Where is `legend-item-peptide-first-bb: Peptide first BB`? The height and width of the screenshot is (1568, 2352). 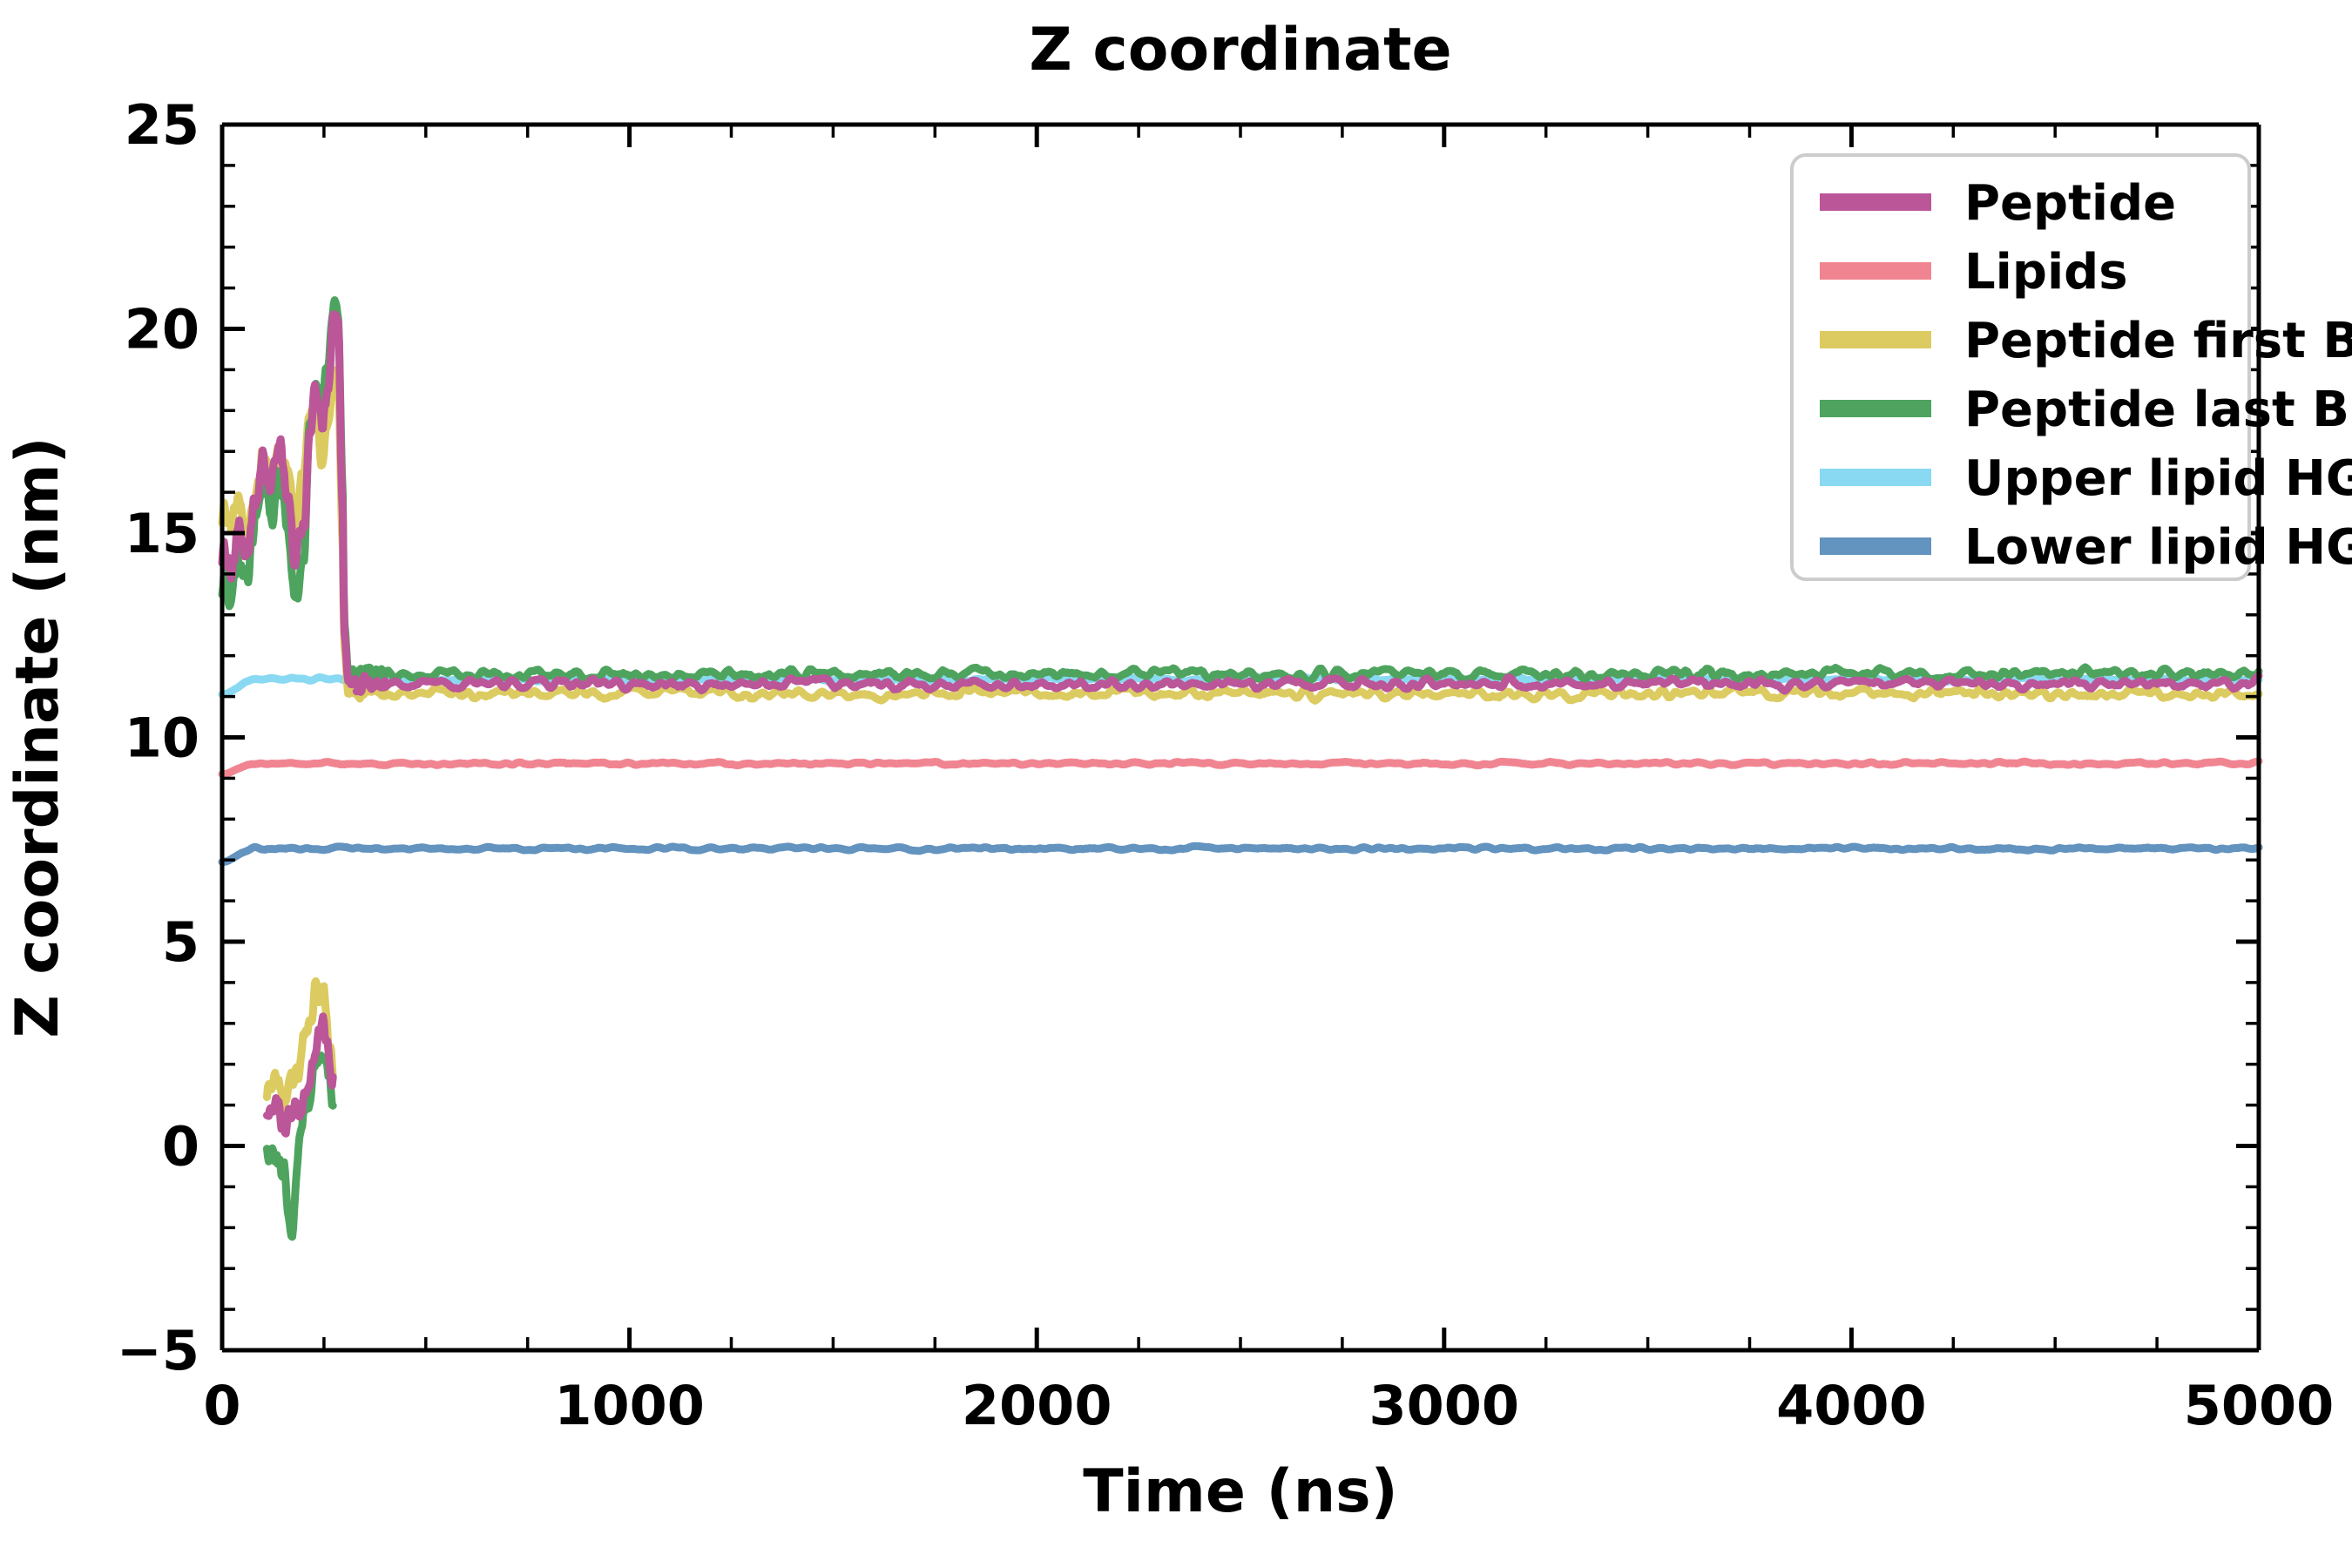
legend-item-peptide-first-bb: Peptide first BB is located at coordinates (2086, 341).